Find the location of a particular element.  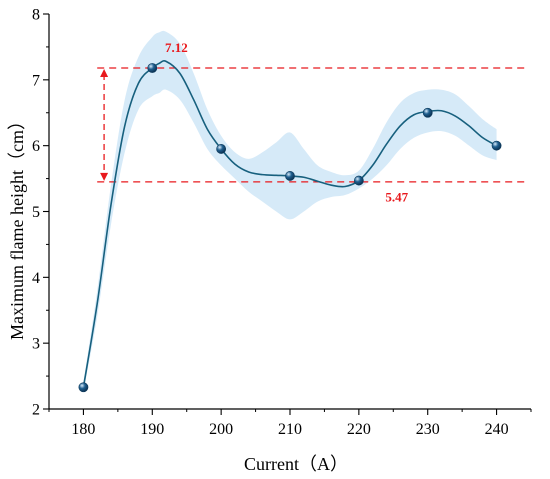

y-tick-label-5: 5 is located at coordinates (36, 212).